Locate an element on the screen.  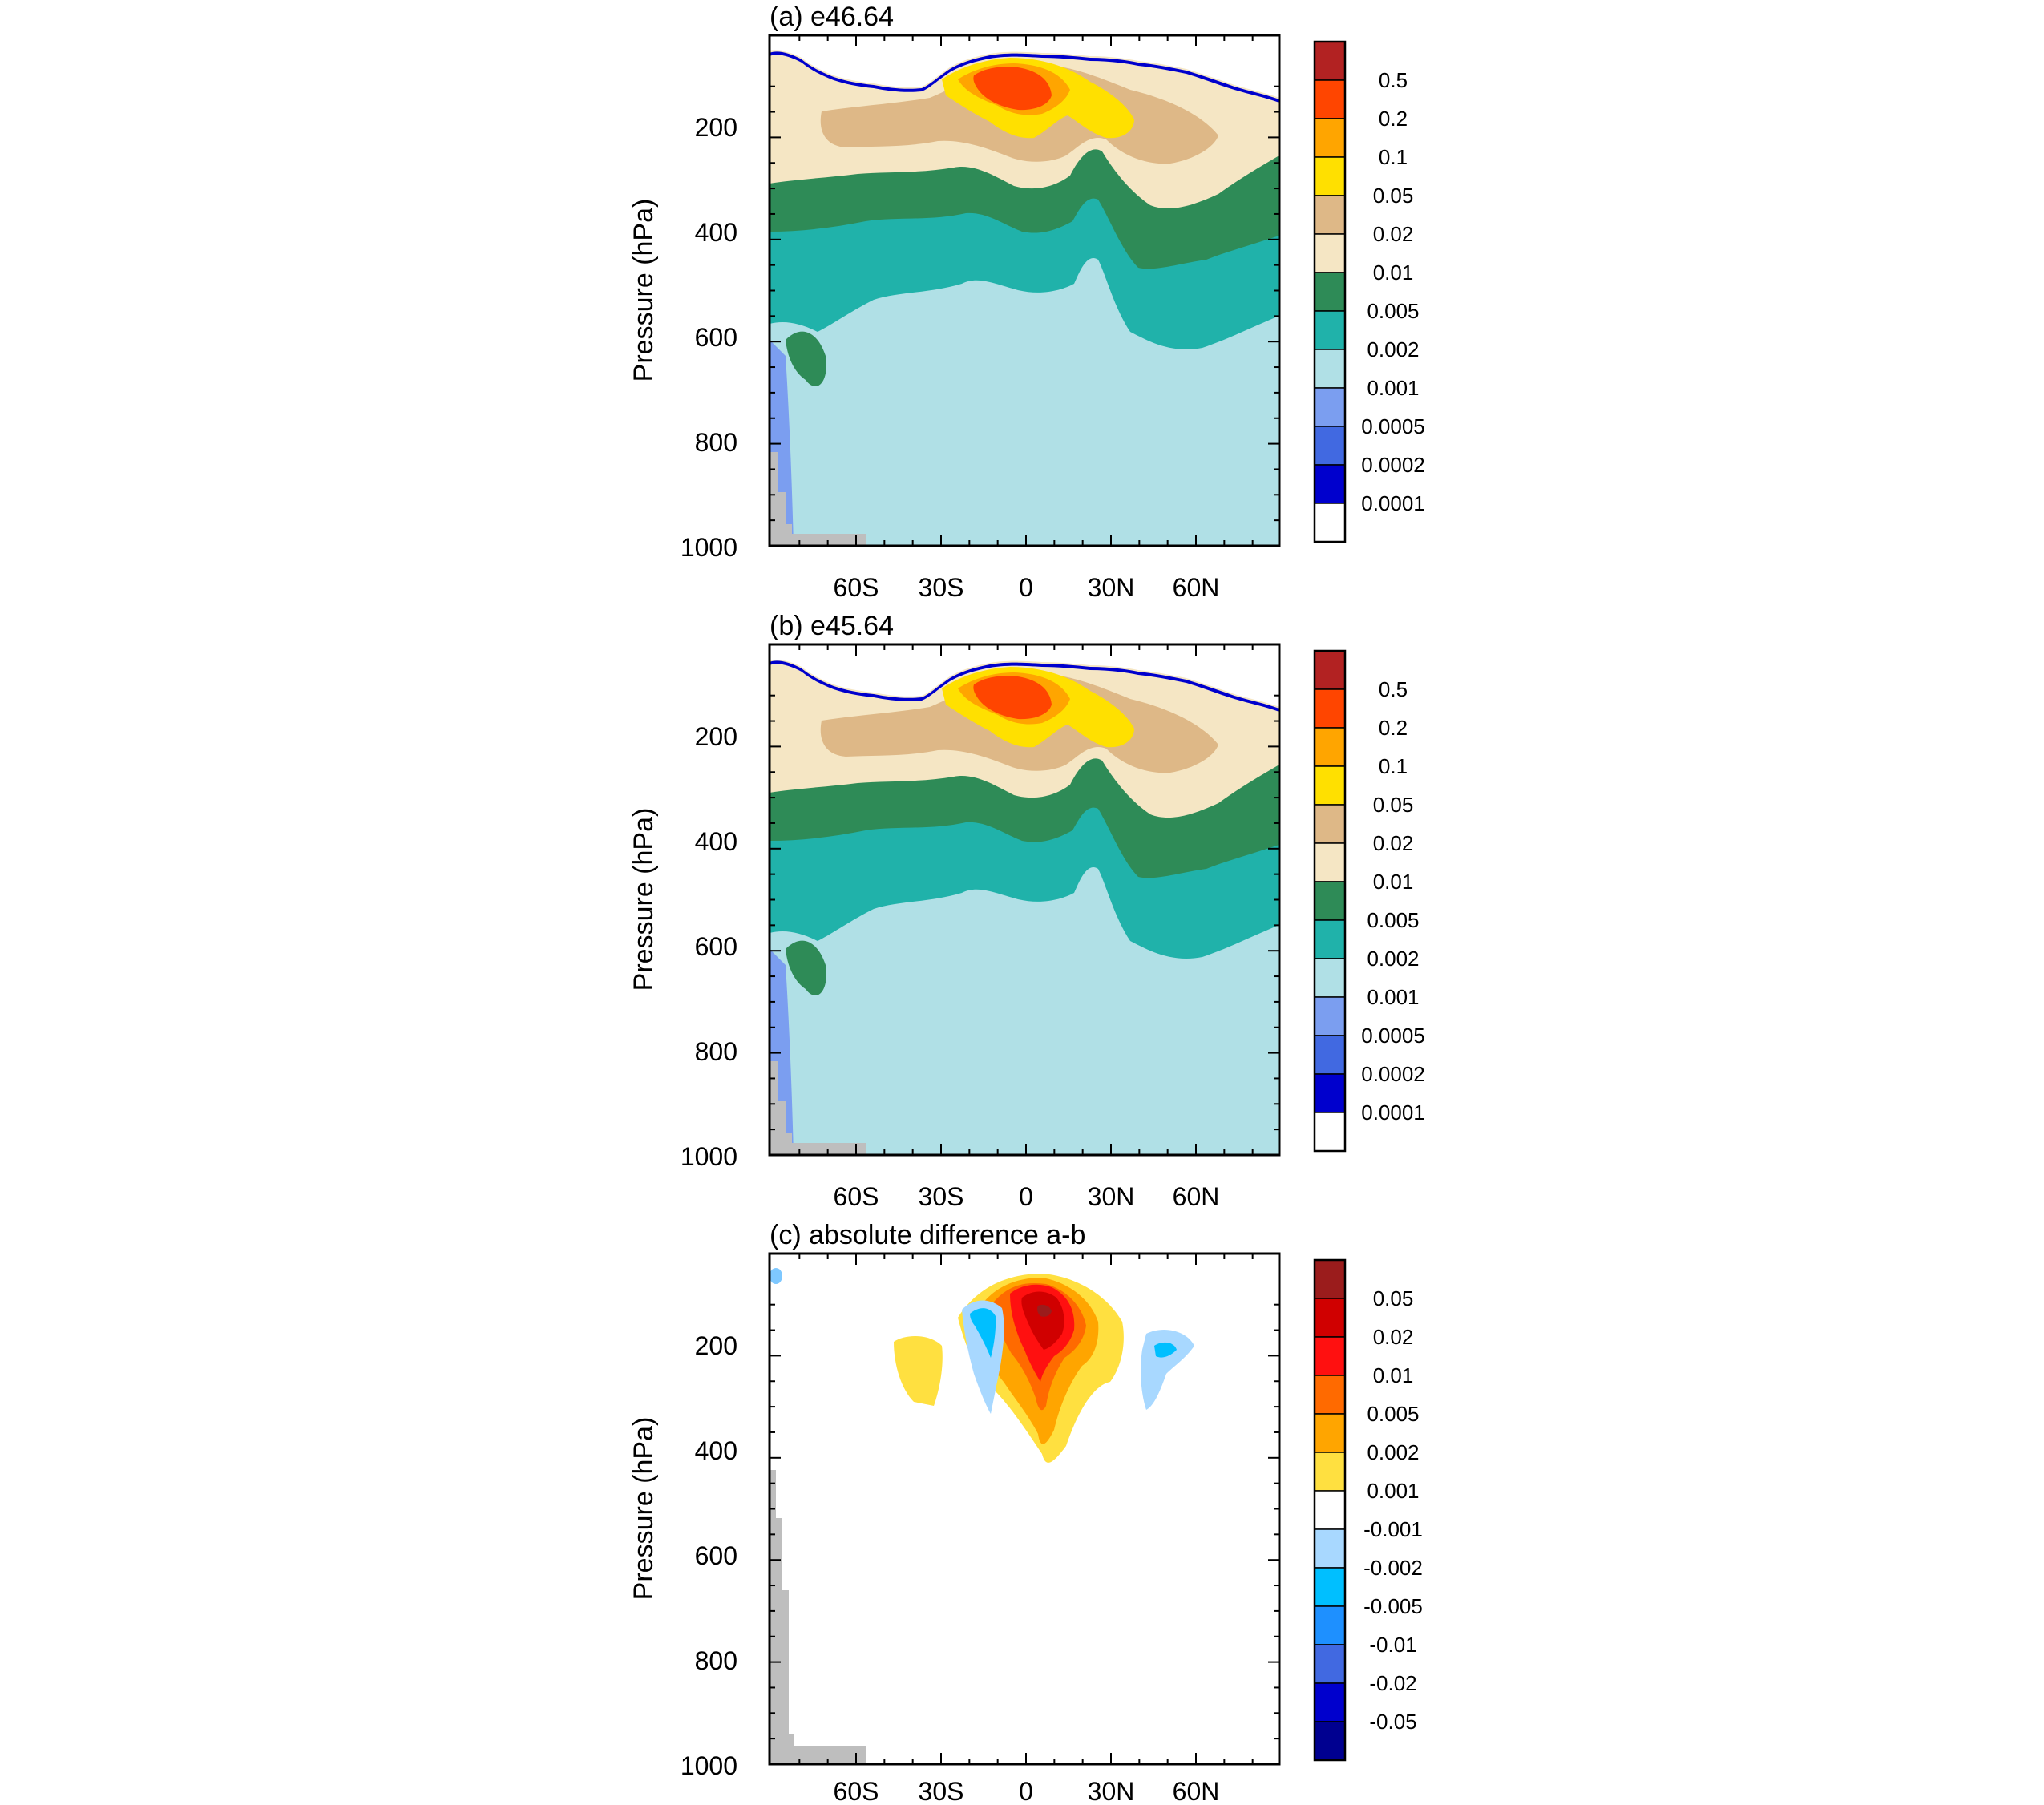
panel-c-ytick-800: 800 is located at coordinates (716, 1661).